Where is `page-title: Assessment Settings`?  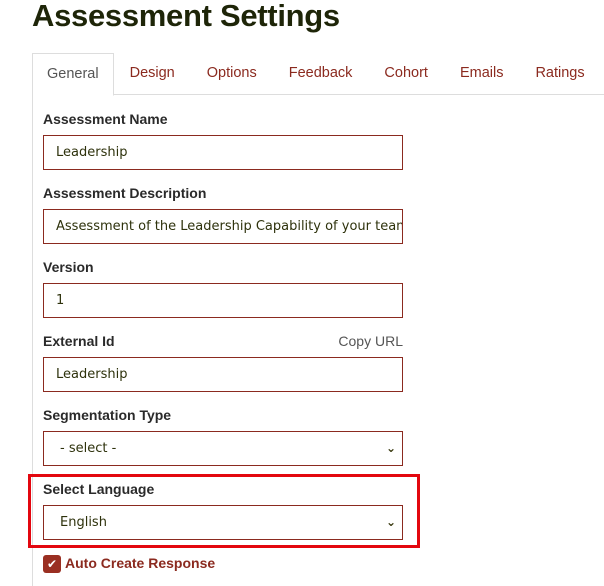
page-title: Assessment Settings is located at coordinates (186, 16).